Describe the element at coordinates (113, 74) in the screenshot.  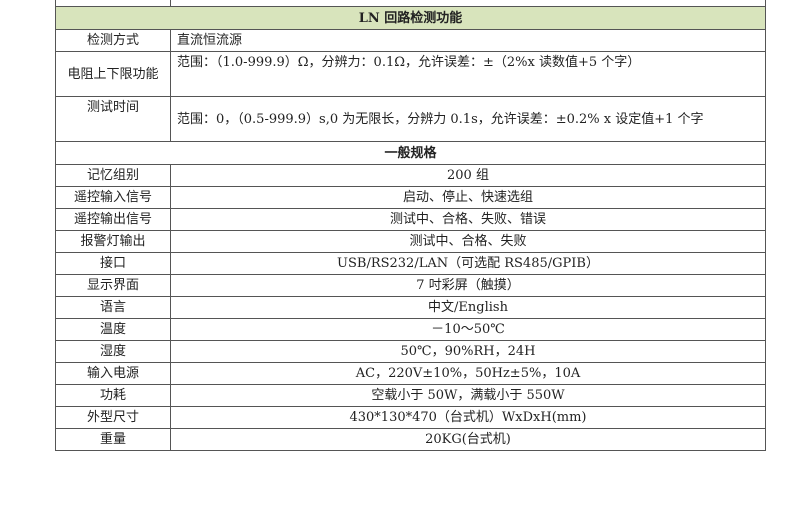
I see `row-label: 电阻上下限功能` at that location.